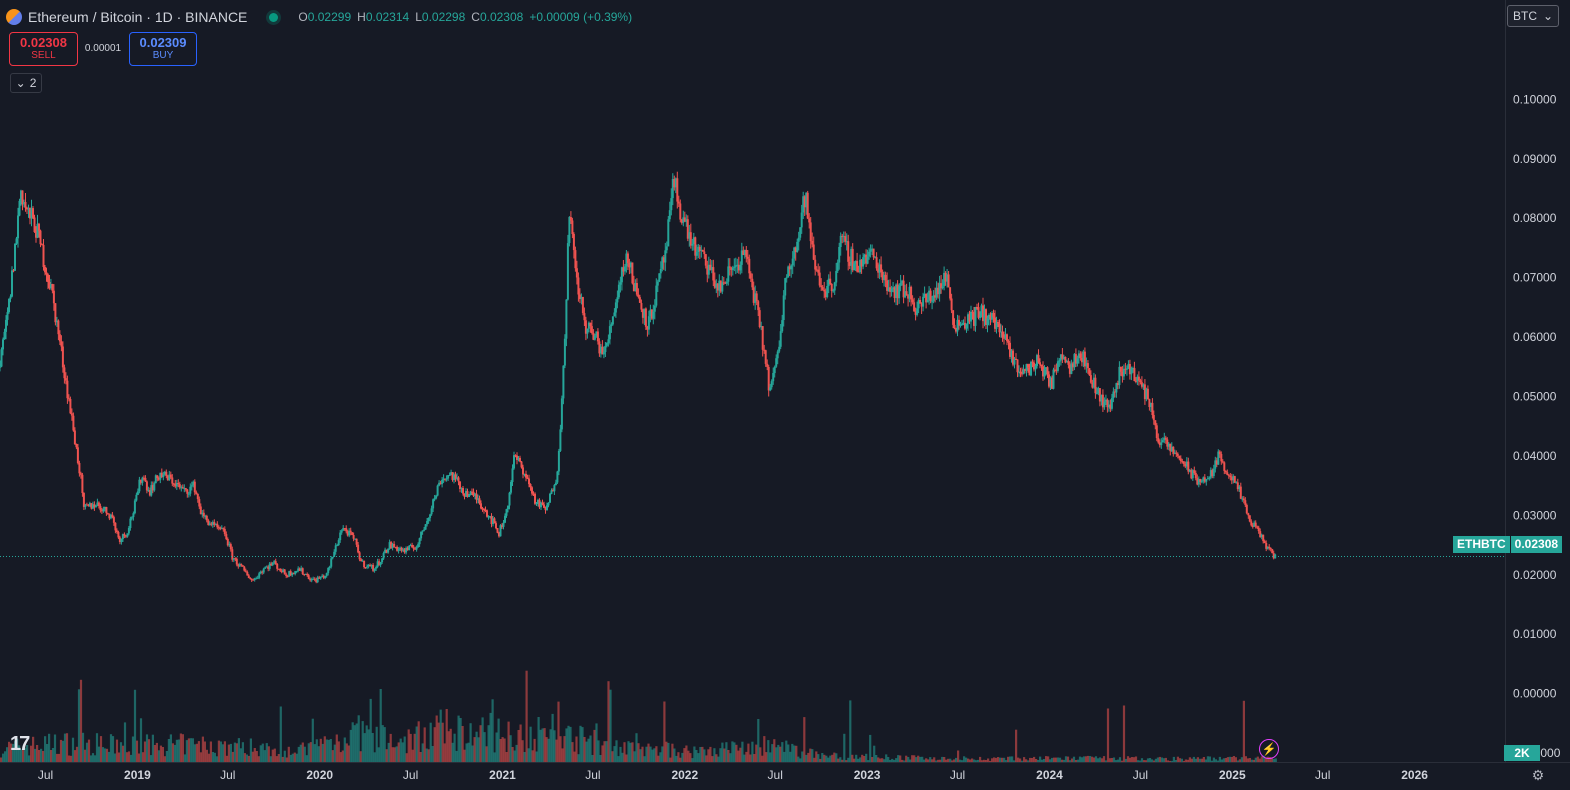 This screenshot has width=1570, height=790. Describe the element at coordinates (418, 17) in the screenshot. I see `low-key: L` at that location.